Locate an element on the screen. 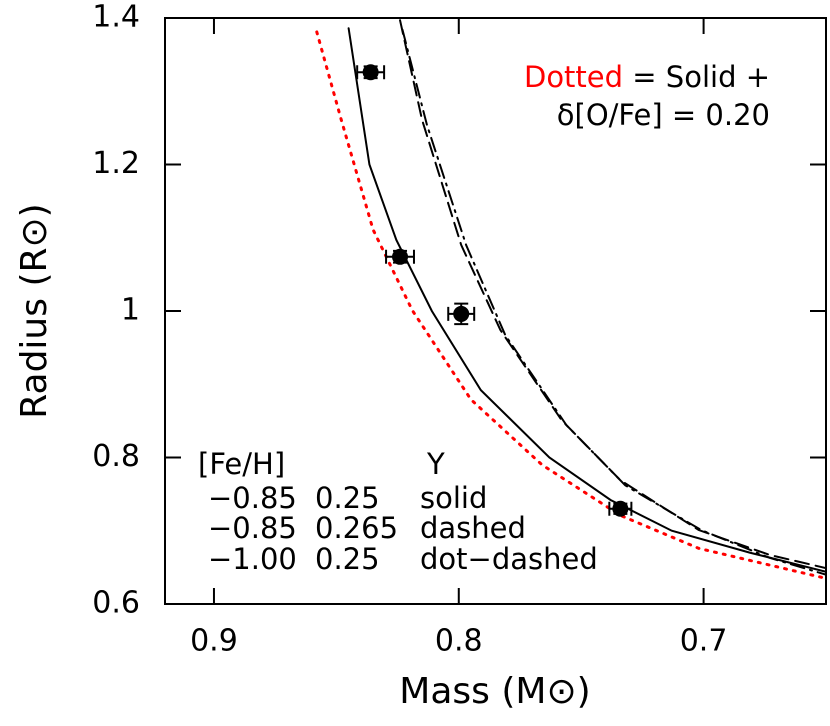 Image resolution: width=830 pixels, height=726 pixels. annotation-highlight: Dotted is located at coordinates (573, 77).